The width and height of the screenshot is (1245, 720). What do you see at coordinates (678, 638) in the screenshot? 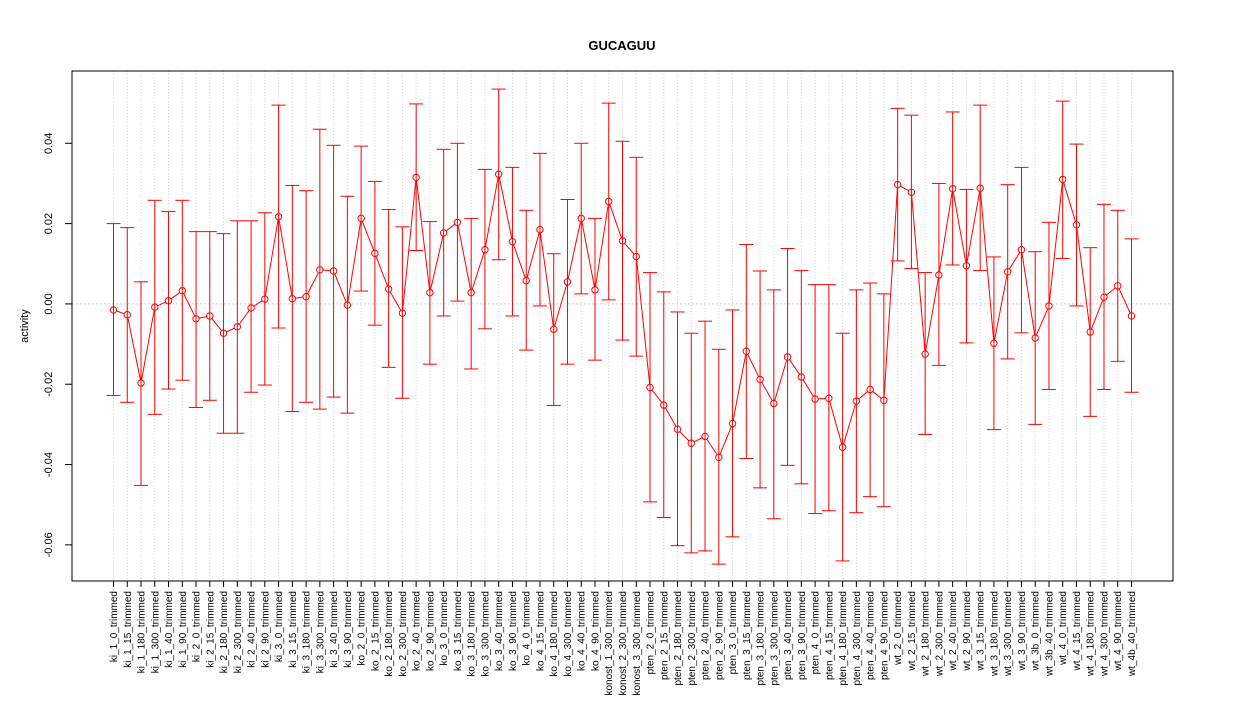
I see `x-tick-label: pten_2_180_trimmed` at bounding box center [678, 638].